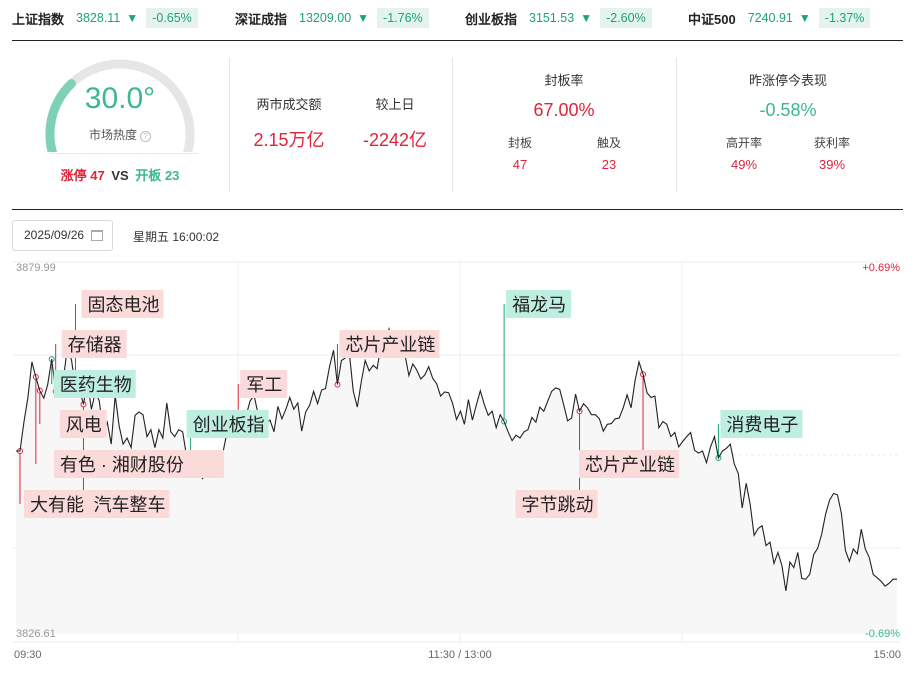 This screenshot has width=915, height=674. What do you see at coordinates (626, 18) in the screenshot?
I see `index-change-badge: -2.60%` at bounding box center [626, 18].